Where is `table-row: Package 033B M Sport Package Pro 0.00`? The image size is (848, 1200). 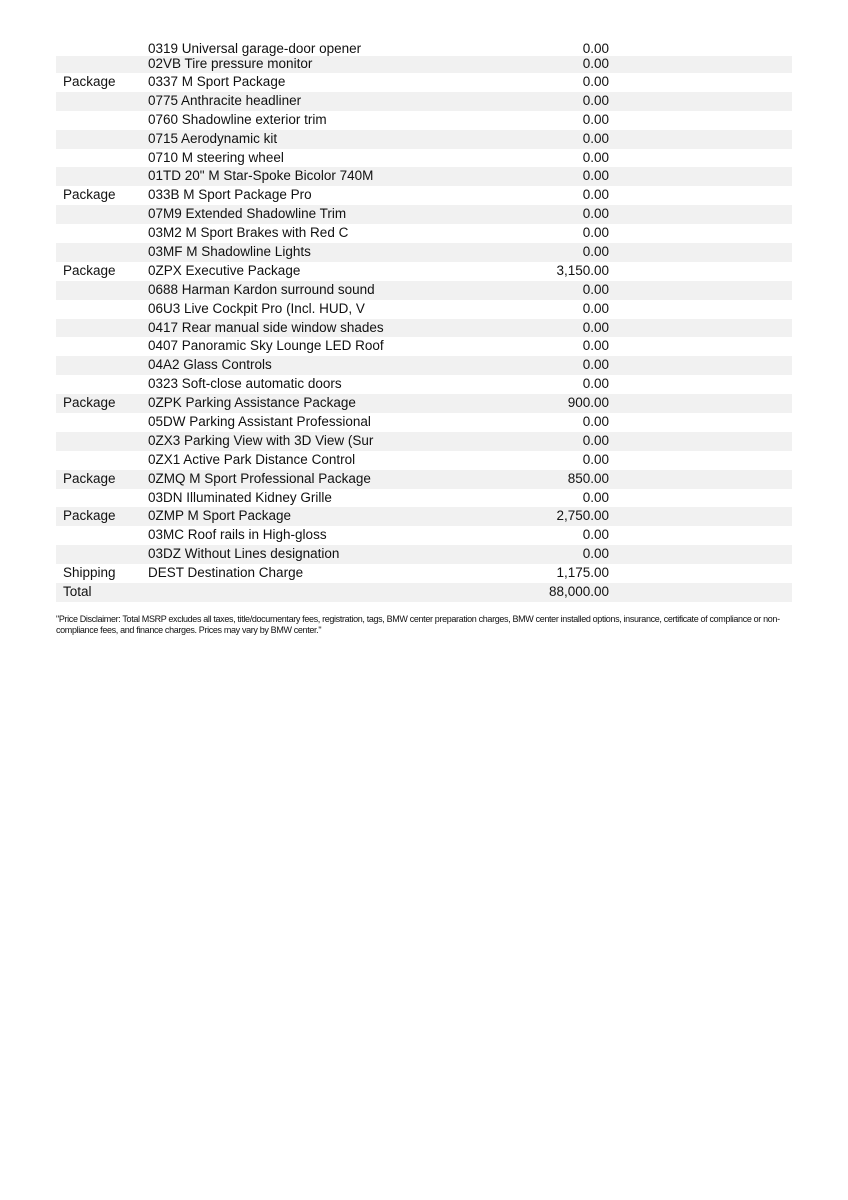
table-row: Package 033B M Sport Package Pro 0.00 is located at coordinates (424, 195).